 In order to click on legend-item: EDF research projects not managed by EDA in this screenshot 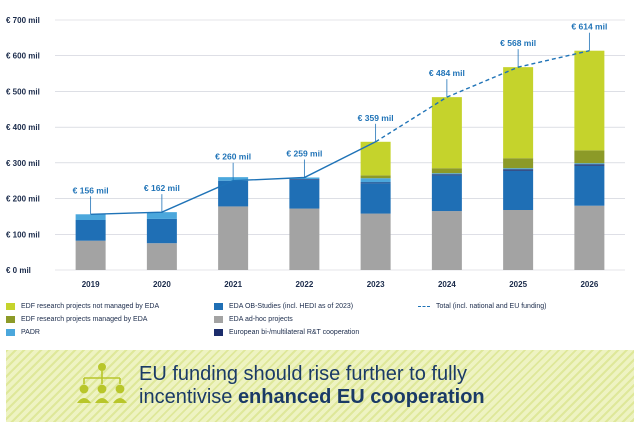, I will do `click(82, 306)`.